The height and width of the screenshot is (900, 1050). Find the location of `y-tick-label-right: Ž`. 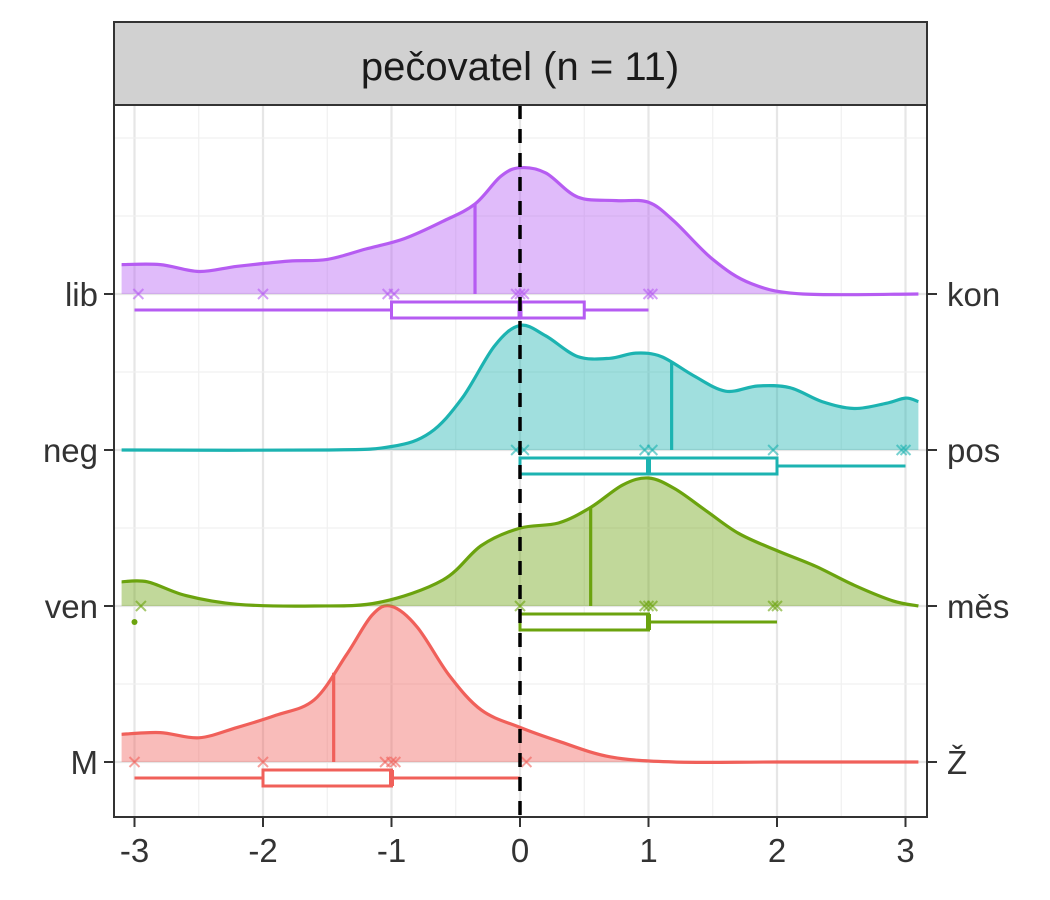

y-tick-label-right: Ž is located at coordinates (957, 762).